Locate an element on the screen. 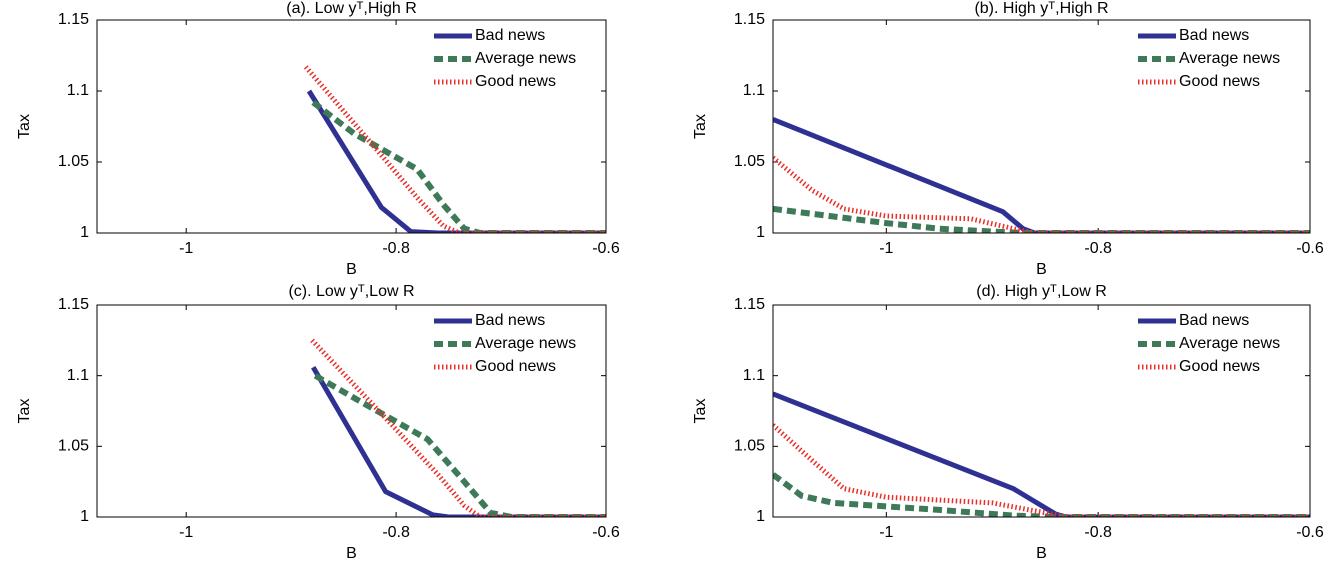  subplot-title: (d). High yᵀ,Low R is located at coordinates (1041, 291).